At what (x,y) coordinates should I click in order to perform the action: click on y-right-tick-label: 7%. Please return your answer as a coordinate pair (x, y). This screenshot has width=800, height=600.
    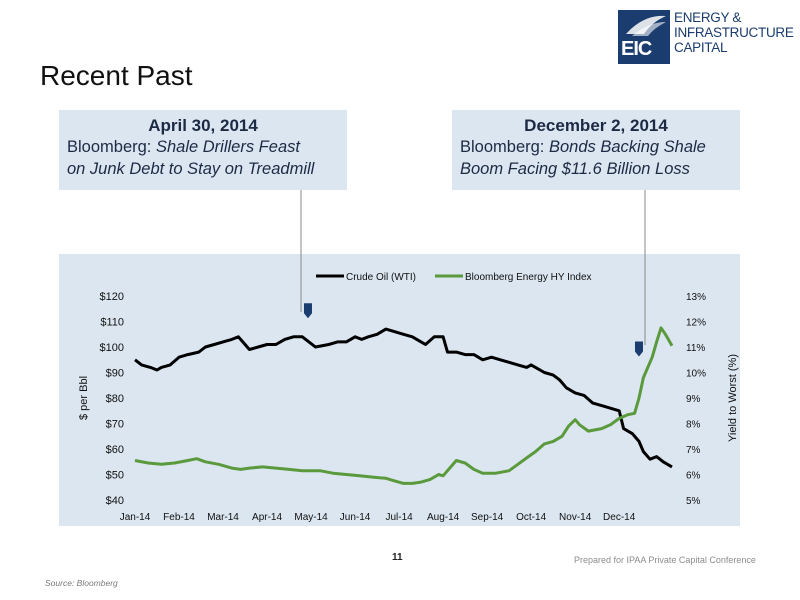
    Looking at the image, I should click on (693, 450).